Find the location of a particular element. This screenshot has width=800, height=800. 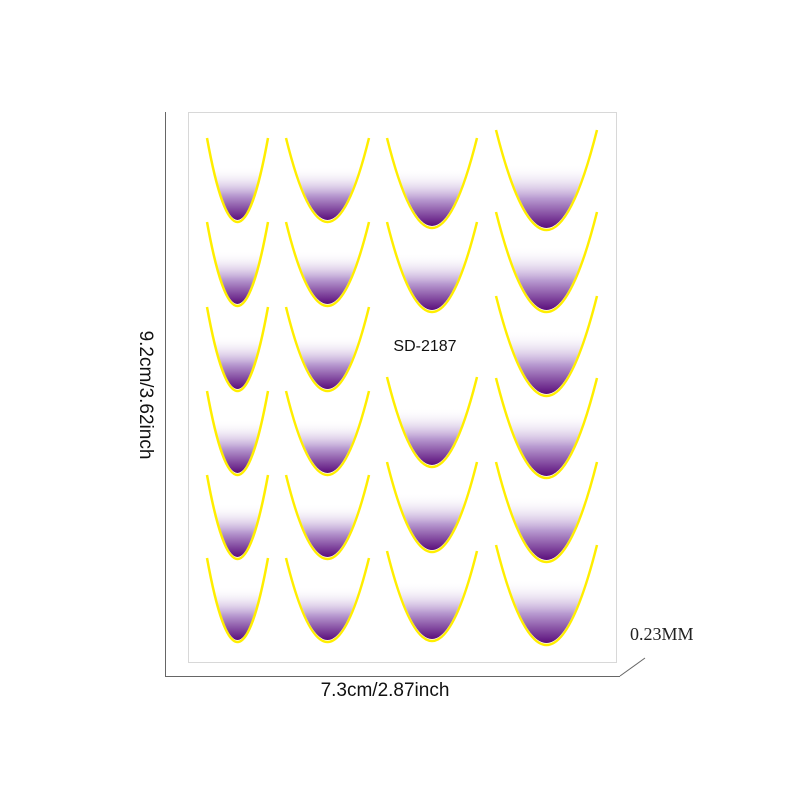

product-code: SD-2187 is located at coordinates (425, 346).